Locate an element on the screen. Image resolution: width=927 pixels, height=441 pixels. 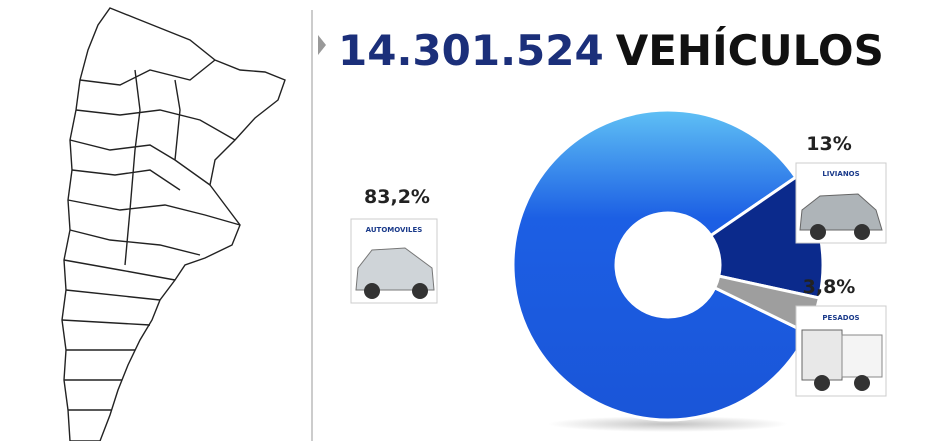
title-word: VEHÍCULOS is located at coordinates (750, 50).